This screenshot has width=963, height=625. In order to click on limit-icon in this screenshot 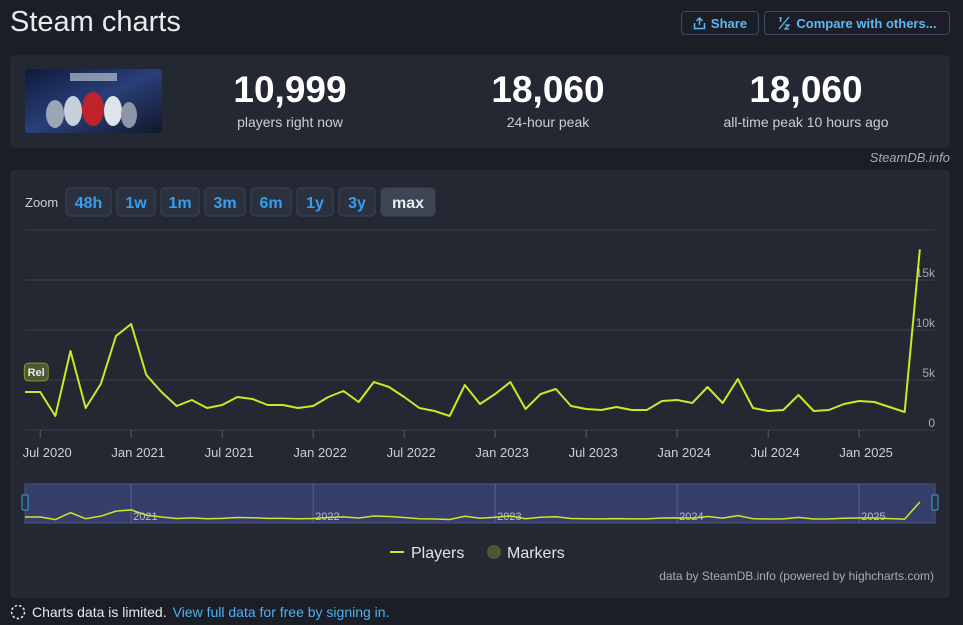, I will do `click(18, 612)`.